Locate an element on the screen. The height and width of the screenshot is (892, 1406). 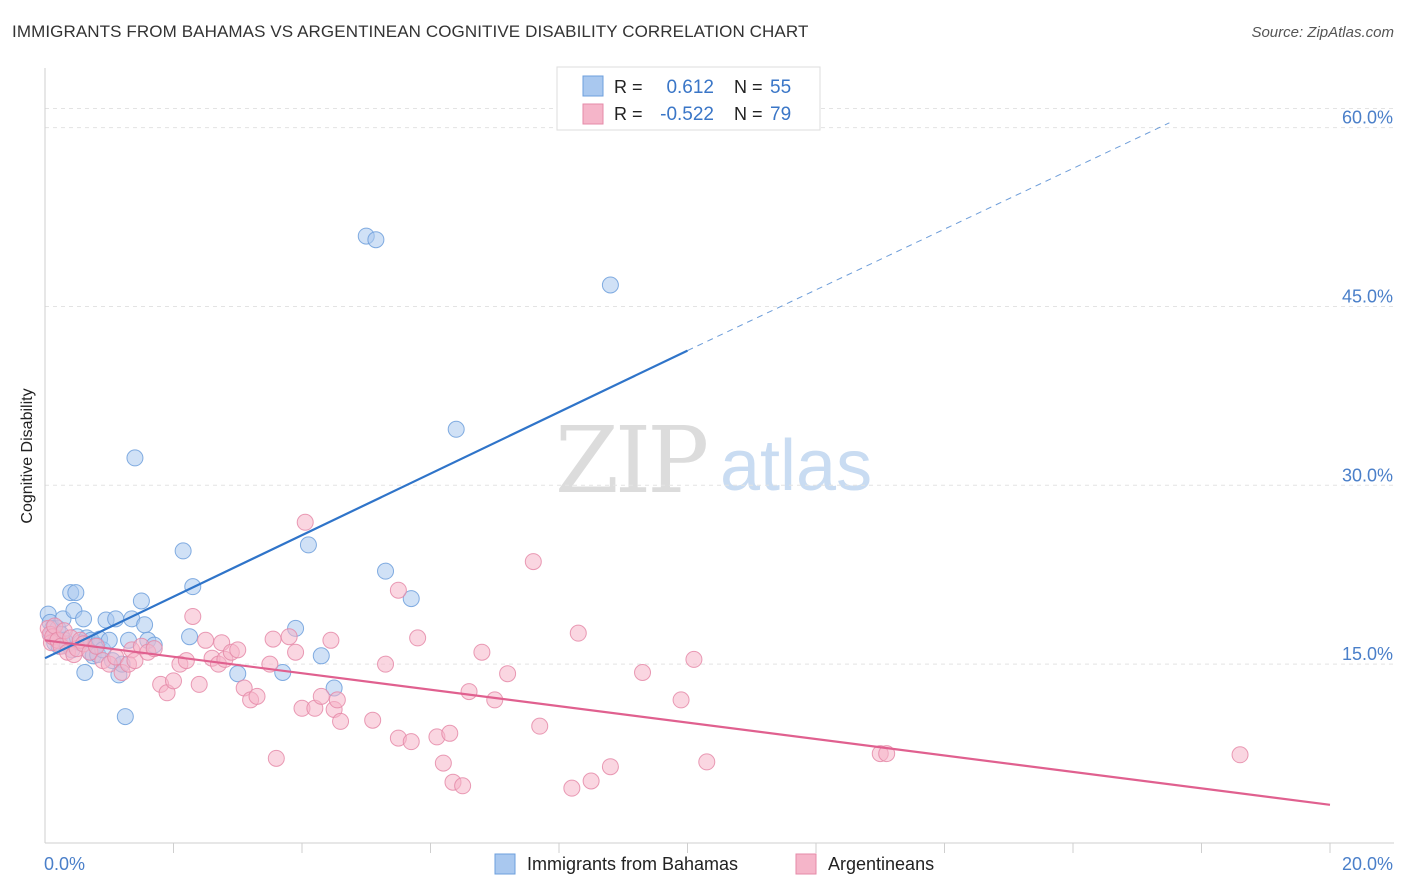
watermark-atlas: atlas is located at coordinates (796, 466).